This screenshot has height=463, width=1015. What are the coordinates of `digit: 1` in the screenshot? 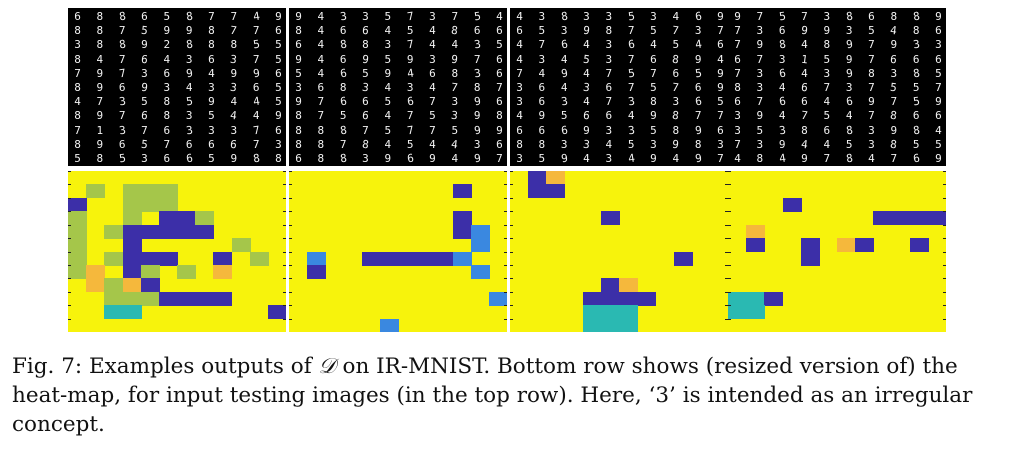 It's located at (100, 130).